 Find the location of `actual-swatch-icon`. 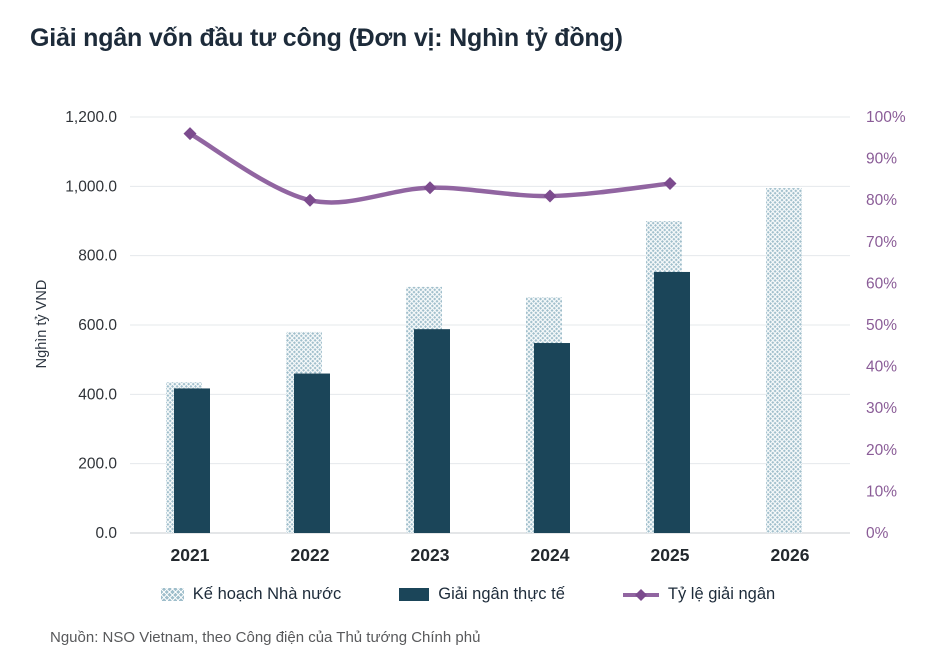

actual-swatch-icon is located at coordinates (414, 594).